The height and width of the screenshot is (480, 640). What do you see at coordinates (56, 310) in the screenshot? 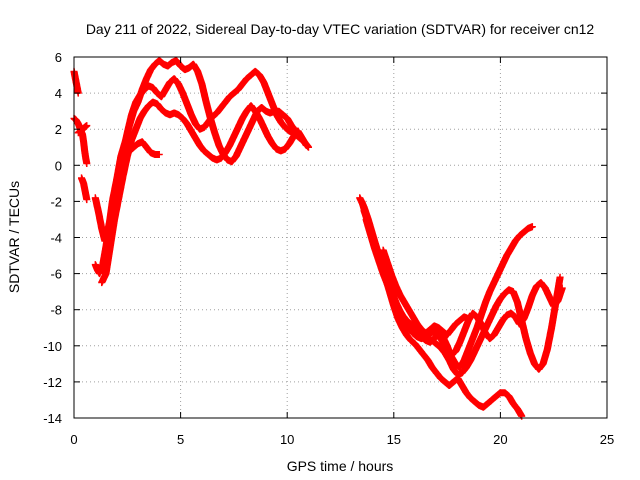
I see `y-tick-label: -8` at bounding box center [56, 310].